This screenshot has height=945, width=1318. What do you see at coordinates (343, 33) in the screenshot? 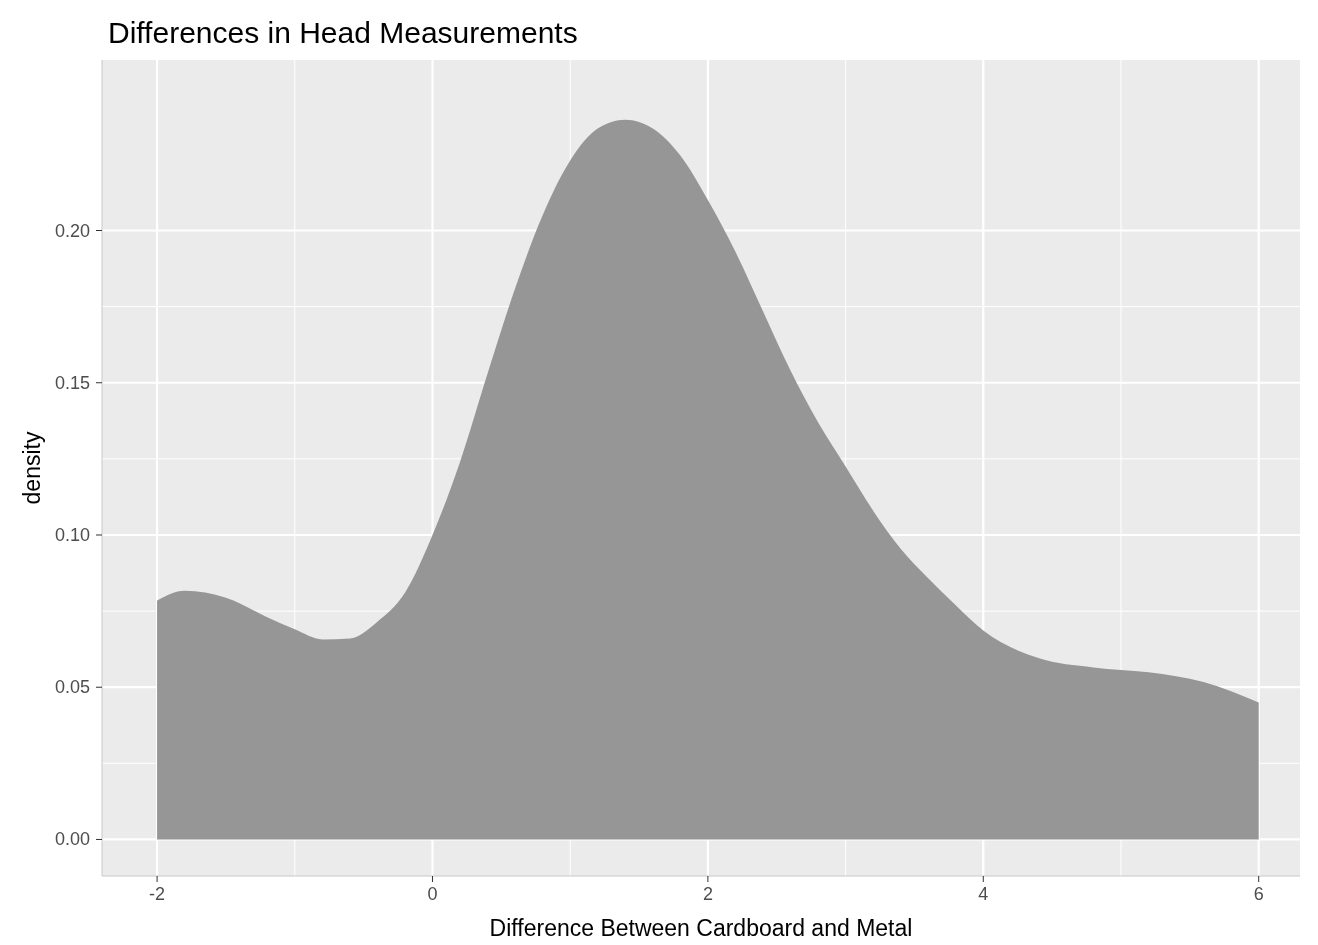
I see `chart-title: Differences in Head Measurements` at bounding box center [343, 33].